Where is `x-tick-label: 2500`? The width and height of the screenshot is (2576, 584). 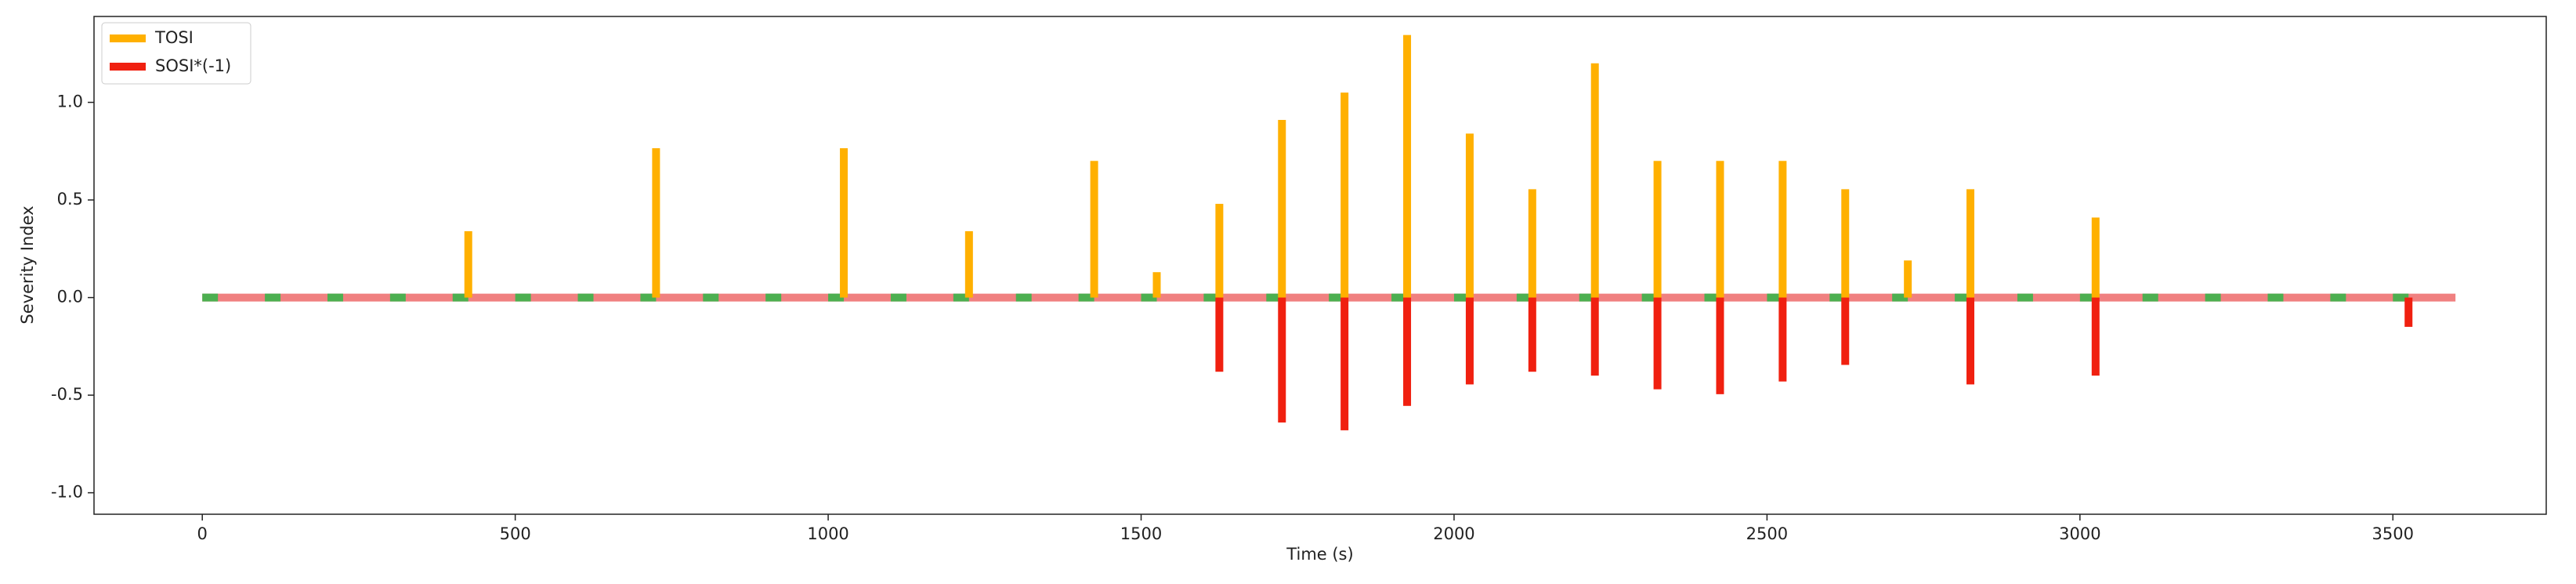 x-tick-label: 2500 is located at coordinates (1767, 533).